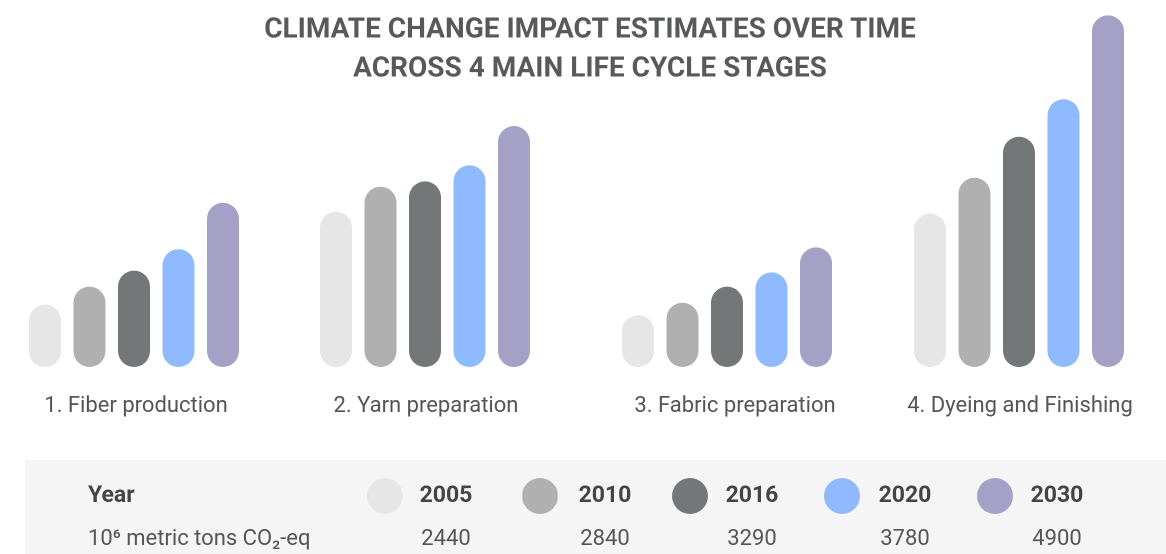 This screenshot has width=1166, height=554. I want to click on total-value: 4900, so click(1056, 538).